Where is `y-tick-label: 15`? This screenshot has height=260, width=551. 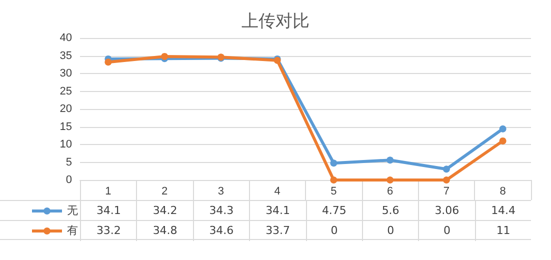 y-tick-label: 15 is located at coordinates (66, 126).